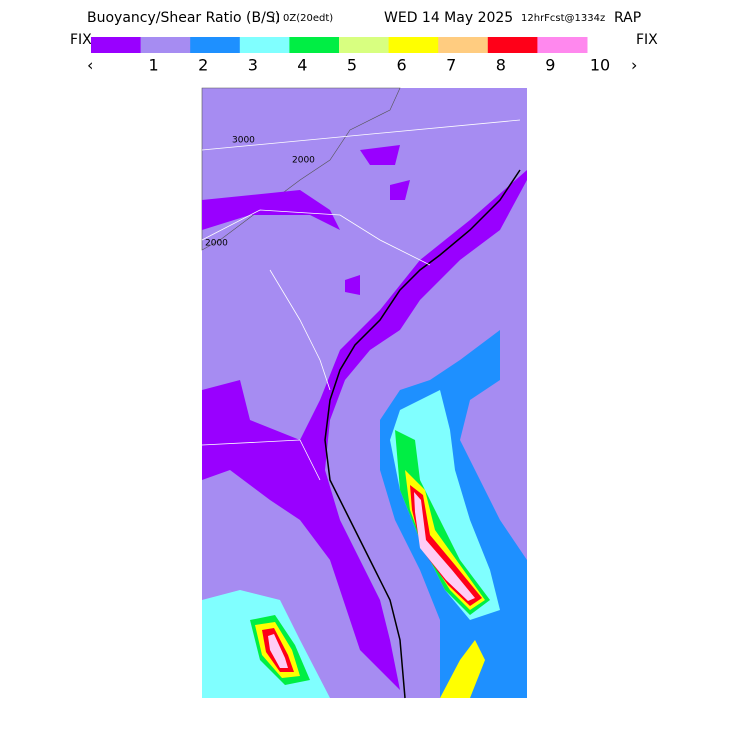 The height and width of the screenshot is (729, 729). What do you see at coordinates (627, 18) in the screenshot?
I see `model: RAP` at bounding box center [627, 18].